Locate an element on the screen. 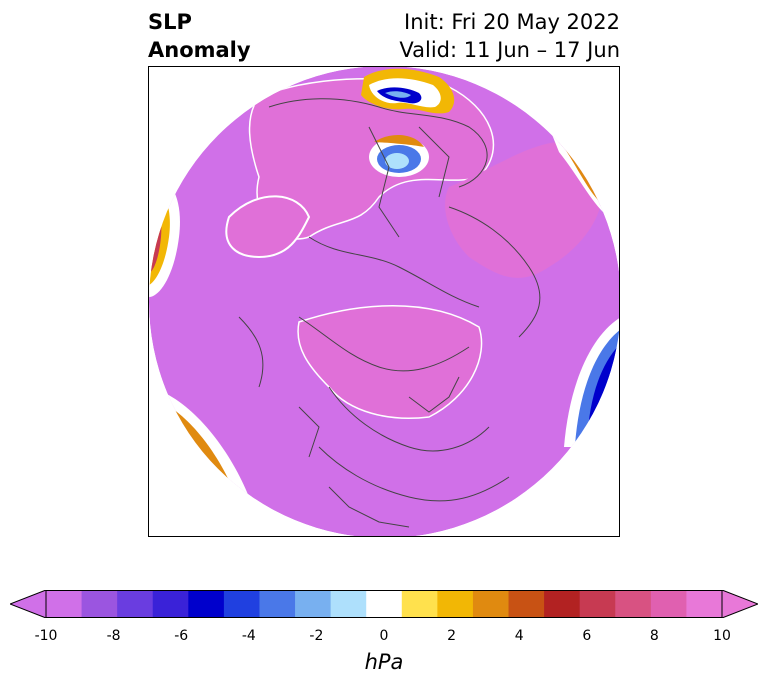 The width and height of the screenshot is (768, 686). map-title-left: SLP Anomaly is located at coordinates (199, 36).